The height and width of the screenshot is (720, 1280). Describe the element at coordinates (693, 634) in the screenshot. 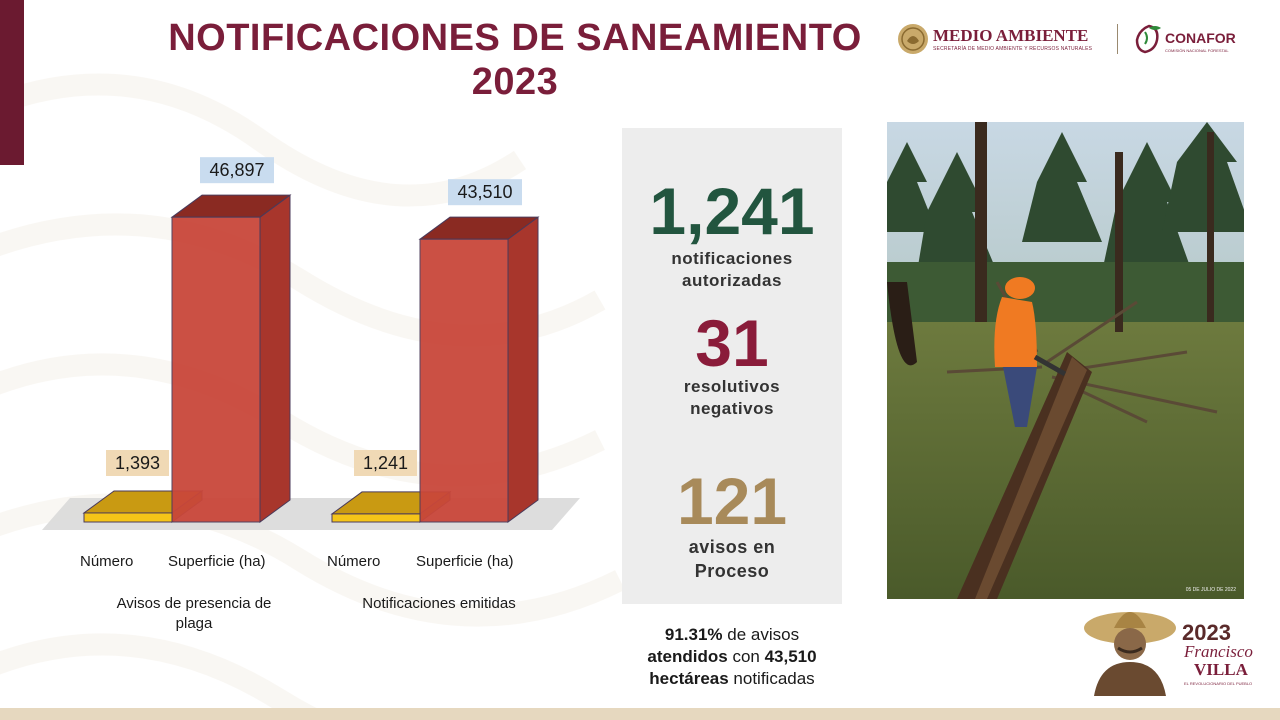

I see `summary-percentage: 91.31%` at that location.